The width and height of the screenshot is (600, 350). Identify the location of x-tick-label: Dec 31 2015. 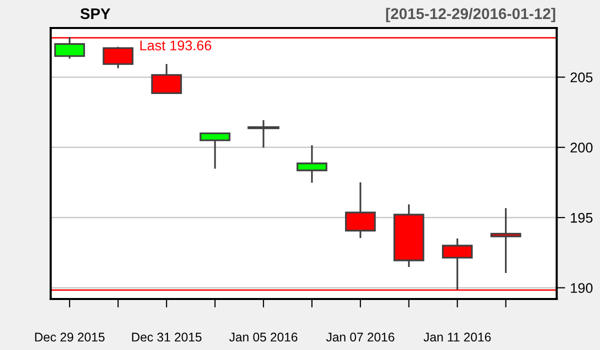
(167, 337).